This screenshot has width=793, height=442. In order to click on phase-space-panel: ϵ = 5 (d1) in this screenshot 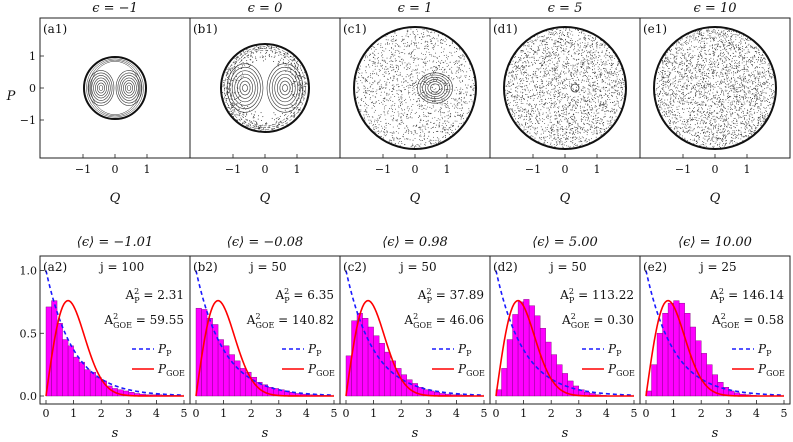, I will do `click(565, 80)`.